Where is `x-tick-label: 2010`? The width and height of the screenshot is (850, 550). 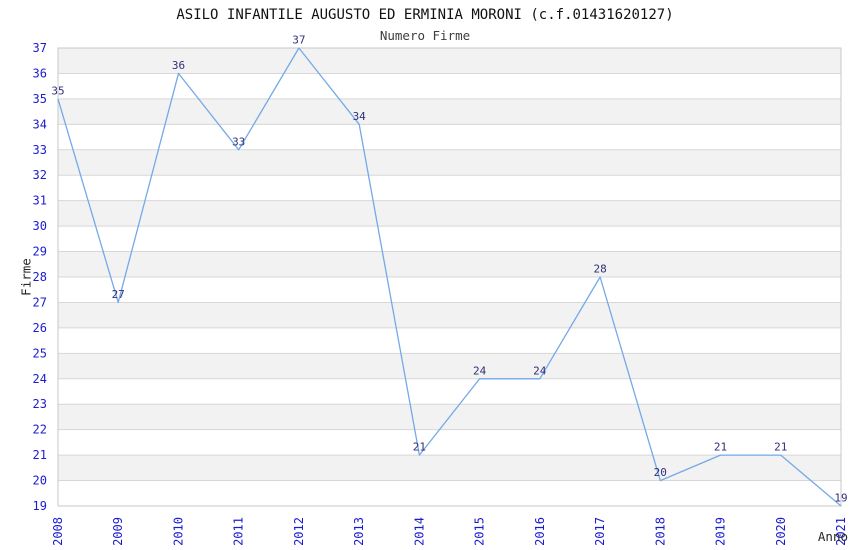
x-tick-label: 2010 is located at coordinates (179, 531).